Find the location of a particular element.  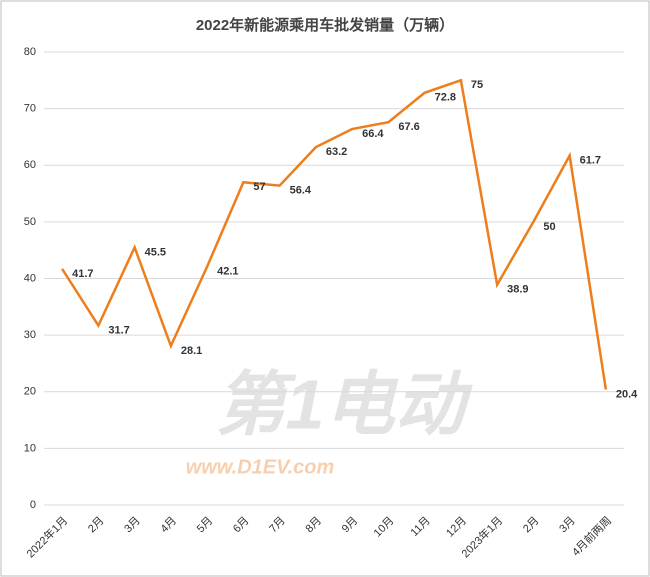

value-label: 72.8 is located at coordinates (445, 98).